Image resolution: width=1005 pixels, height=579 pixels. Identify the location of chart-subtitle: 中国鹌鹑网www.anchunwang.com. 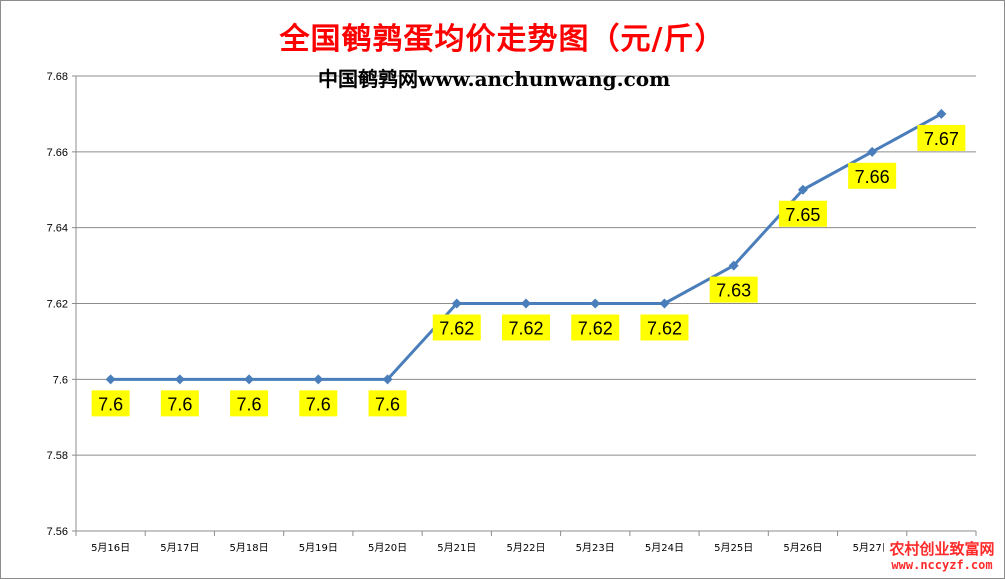
(494, 79).